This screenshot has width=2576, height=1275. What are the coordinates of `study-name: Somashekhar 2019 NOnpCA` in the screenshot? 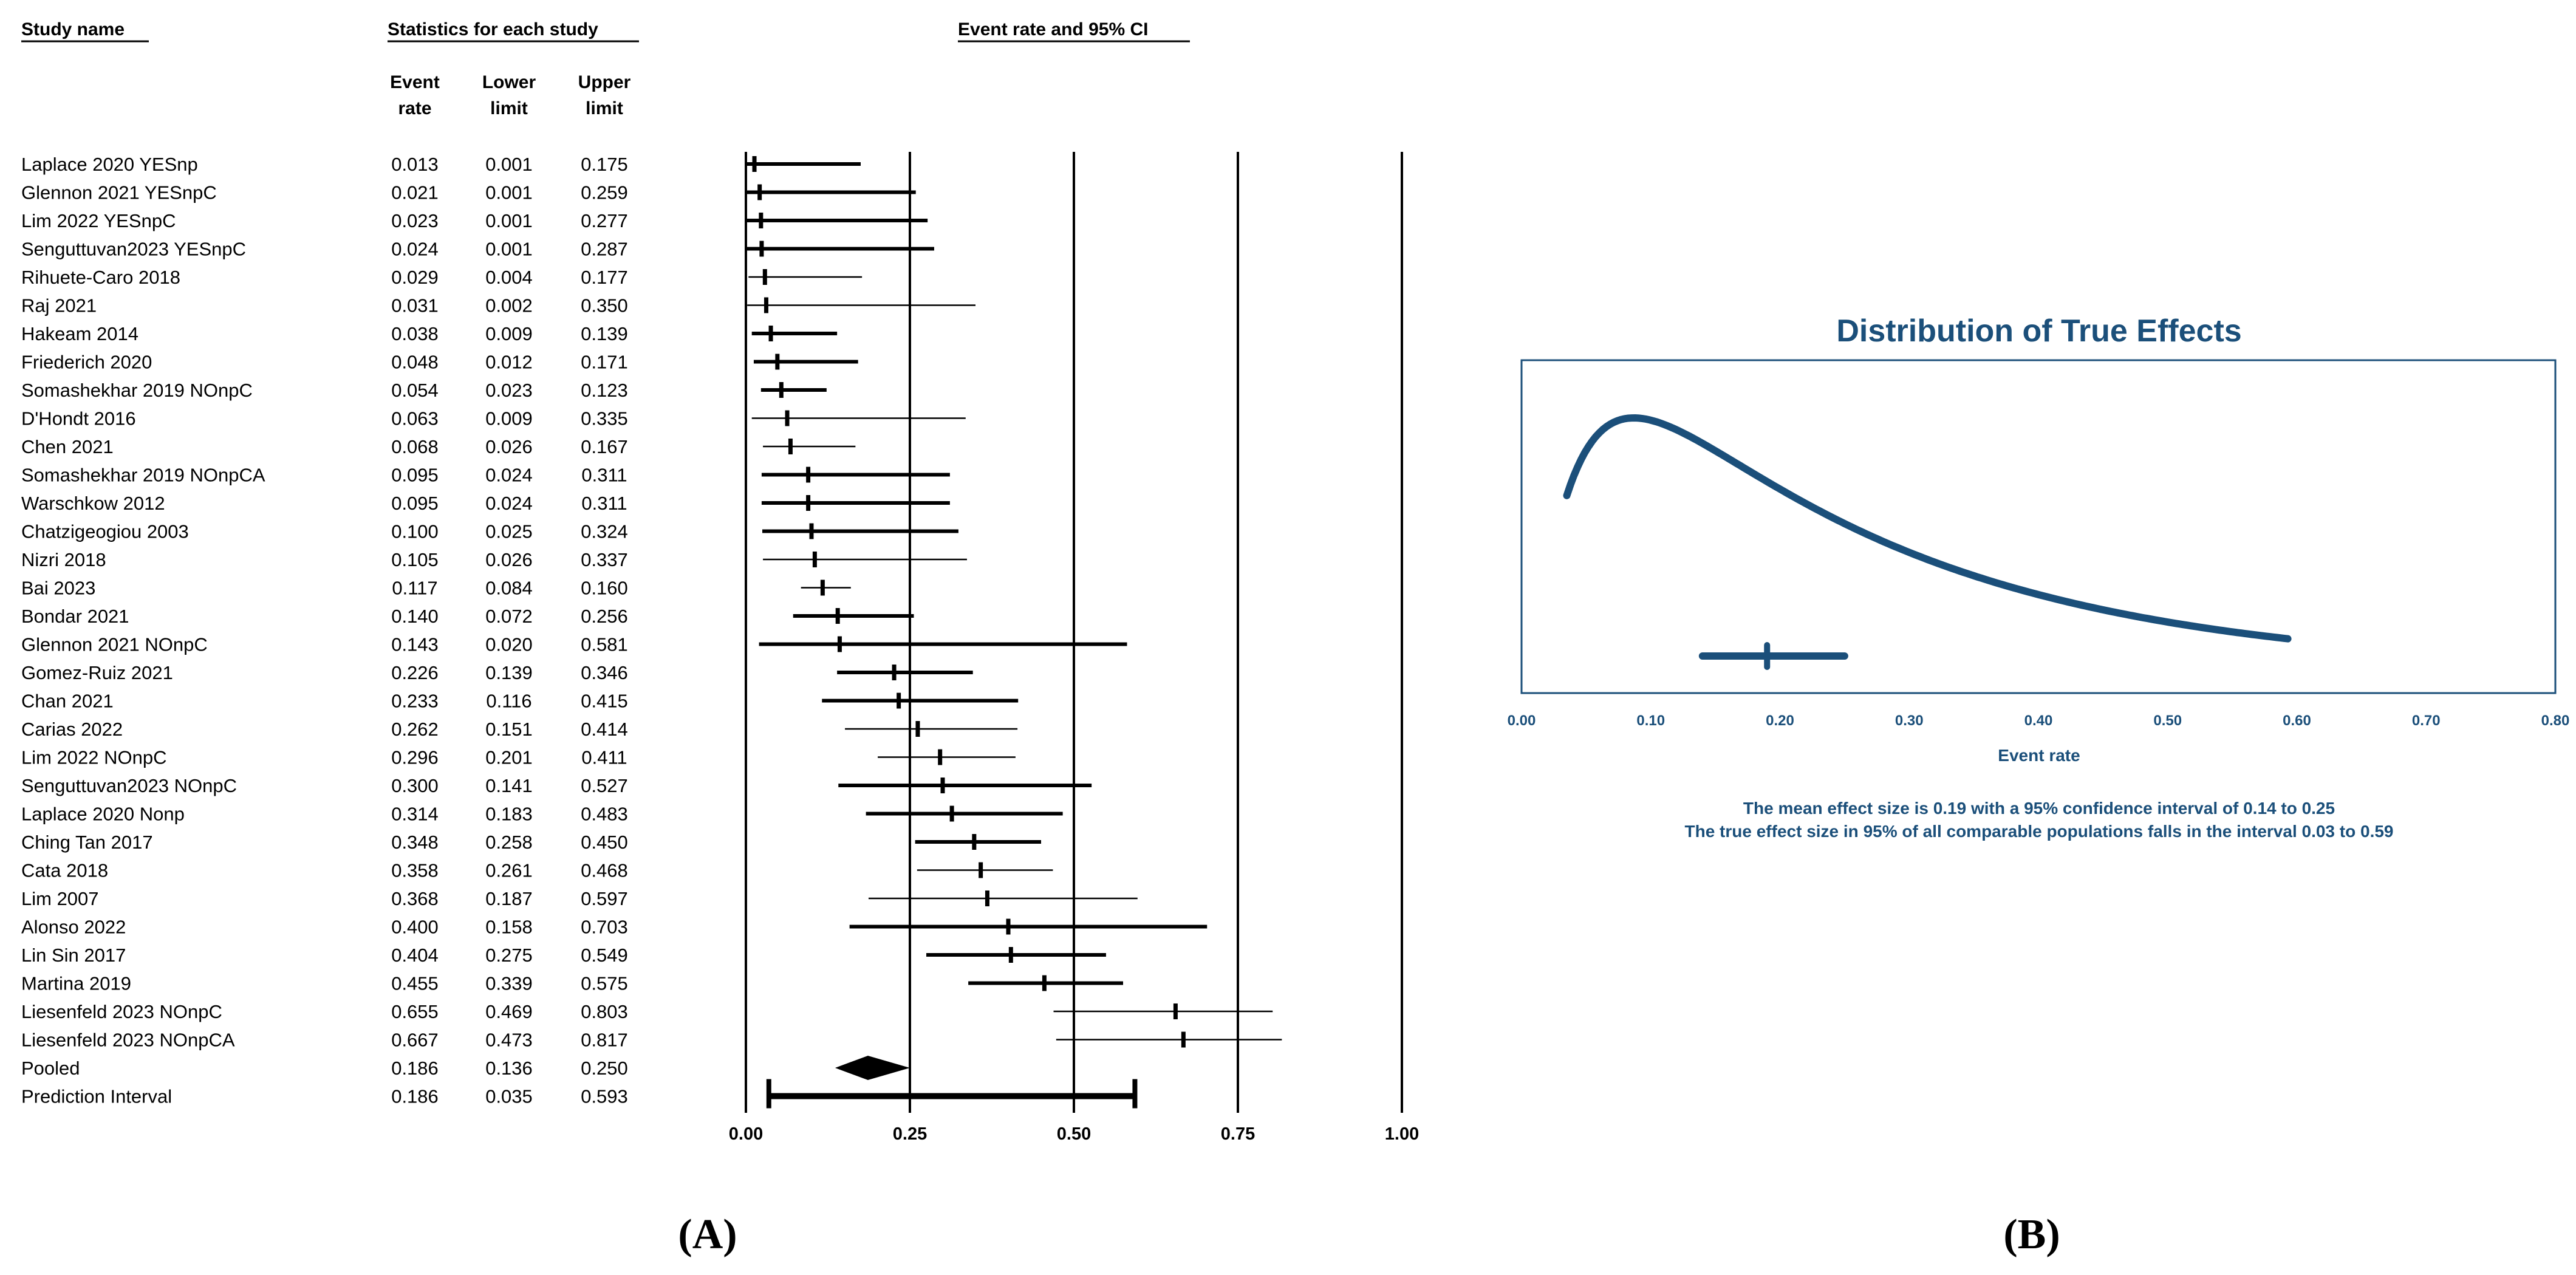 It's located at (143, 475).